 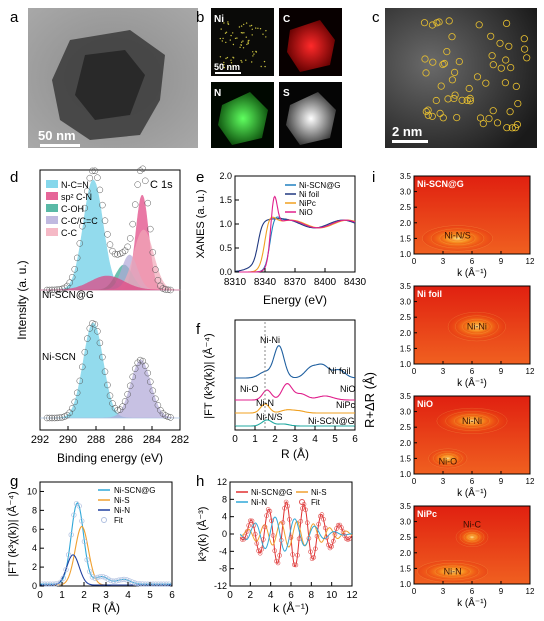 What do you see at coordinates (448, 462) in the screenshot?
I see `wavelet-annotation: Ni-O` at bounding box center [448, 462].